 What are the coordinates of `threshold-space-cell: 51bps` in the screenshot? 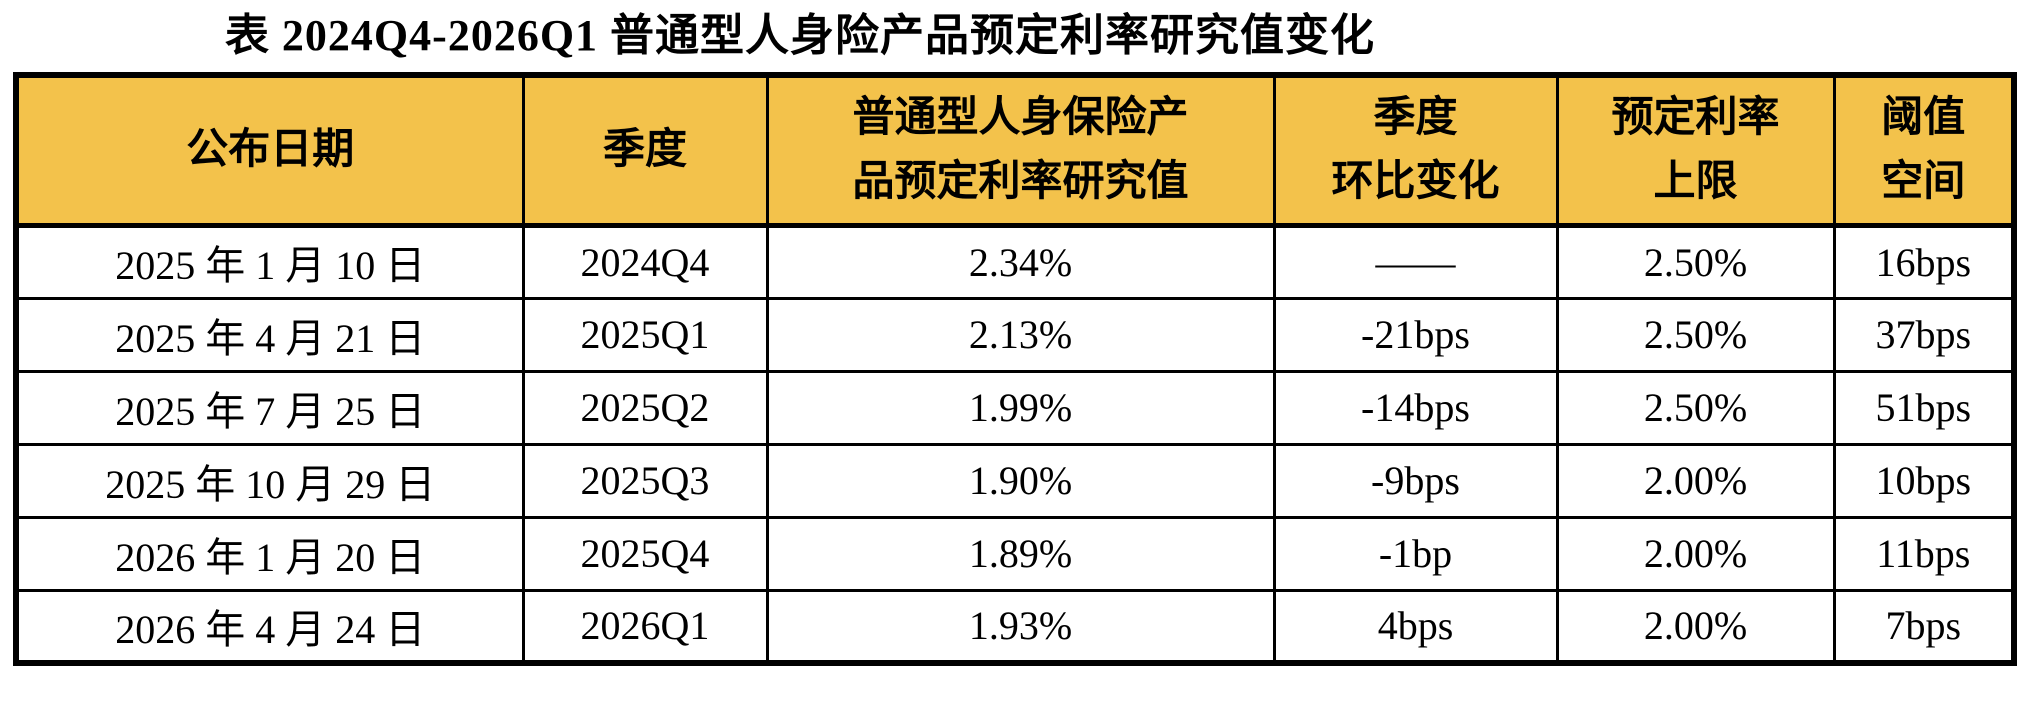 It's located at (1924, 407).